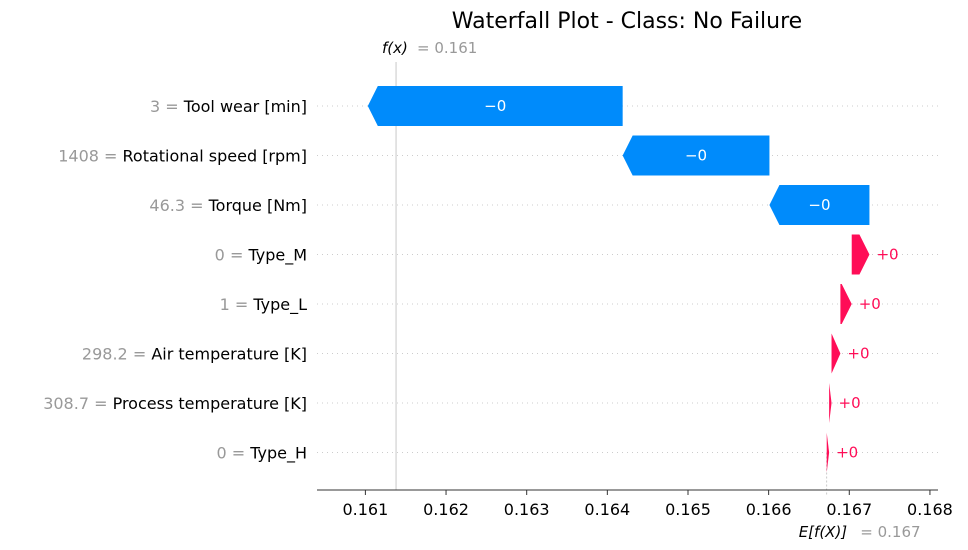 The image size is (968, 550). Describe the element at coordinates (210, 403) in the screenshot. I see `feature-name: Process temperature [K]` at that location.